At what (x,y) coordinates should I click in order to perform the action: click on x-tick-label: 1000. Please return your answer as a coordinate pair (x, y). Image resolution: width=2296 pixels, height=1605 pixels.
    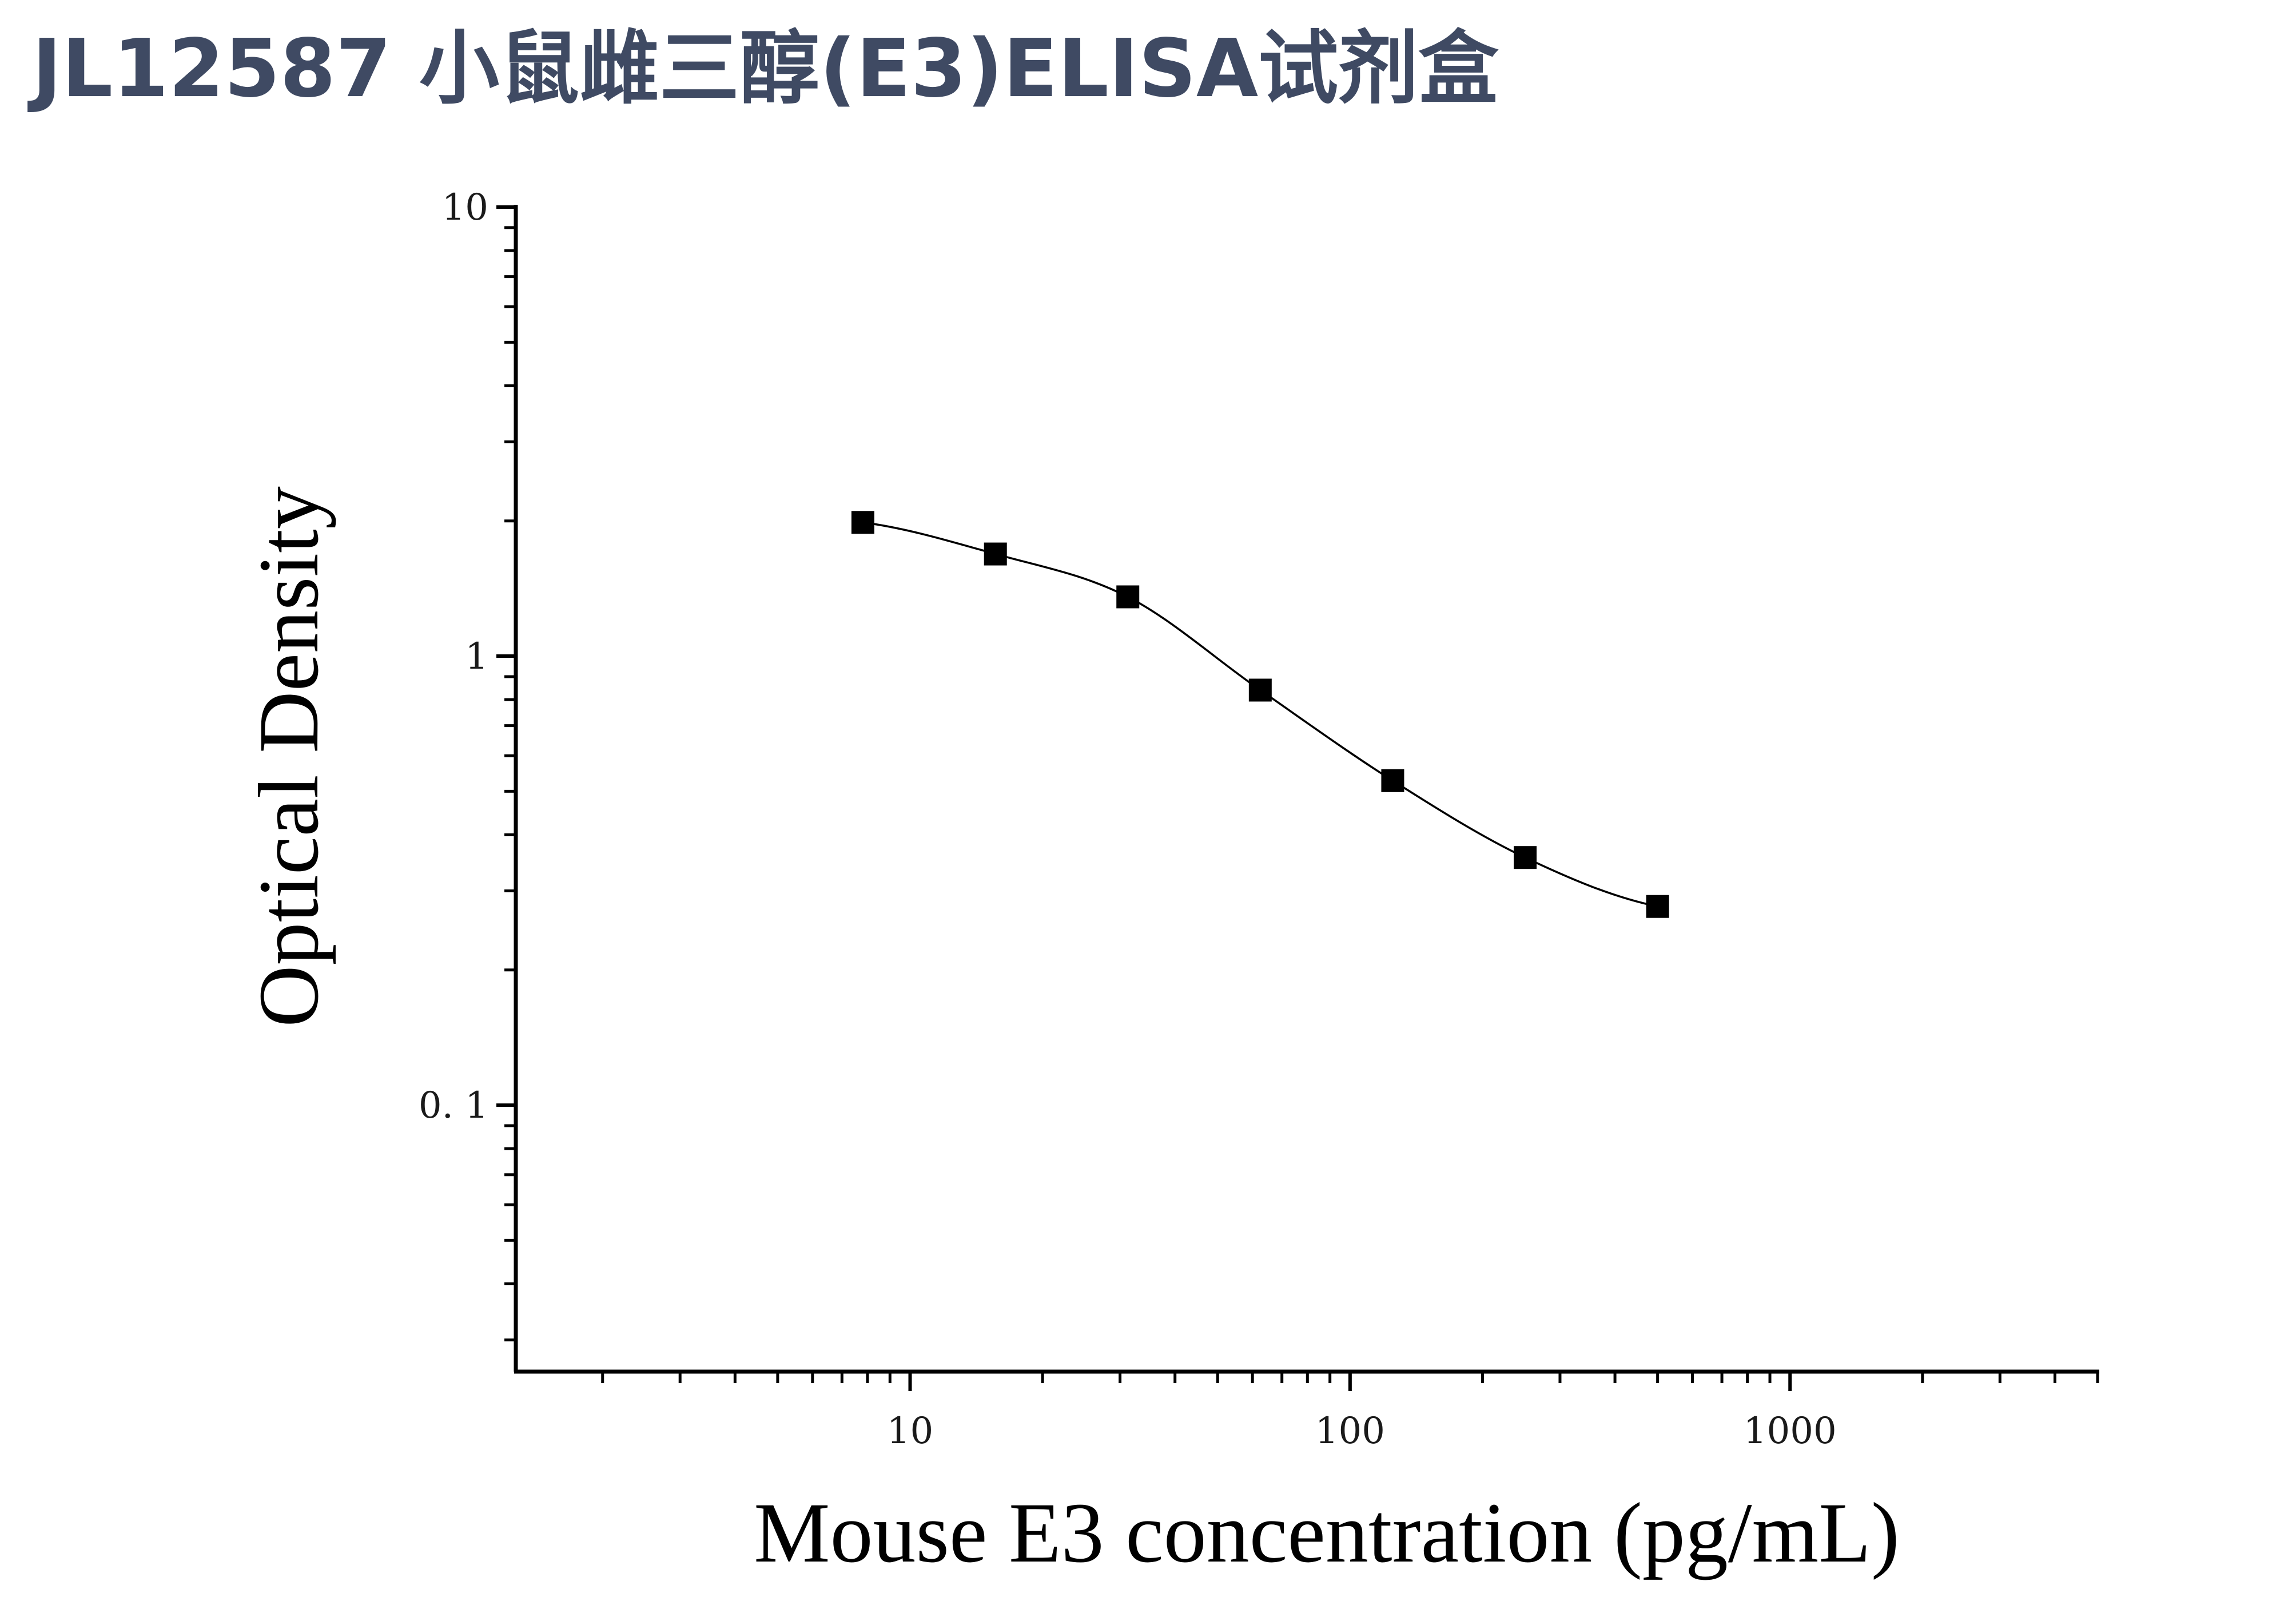
    Looking at the image, I should click on (1790, 1431).